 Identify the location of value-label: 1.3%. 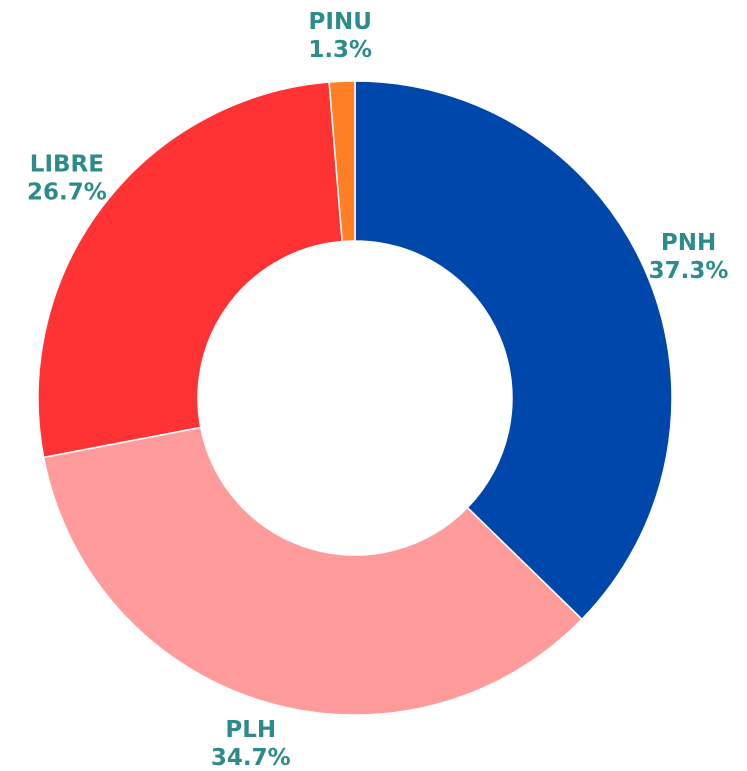
(340, 50).